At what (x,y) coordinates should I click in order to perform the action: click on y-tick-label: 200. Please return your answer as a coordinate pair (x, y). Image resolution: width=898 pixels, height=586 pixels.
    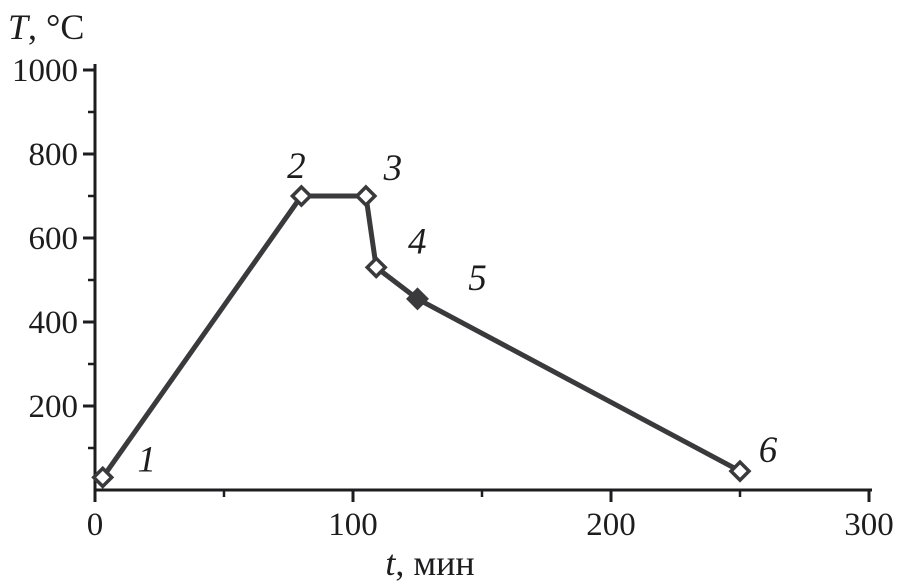
    Looking at the image, I should click on (54, 407).